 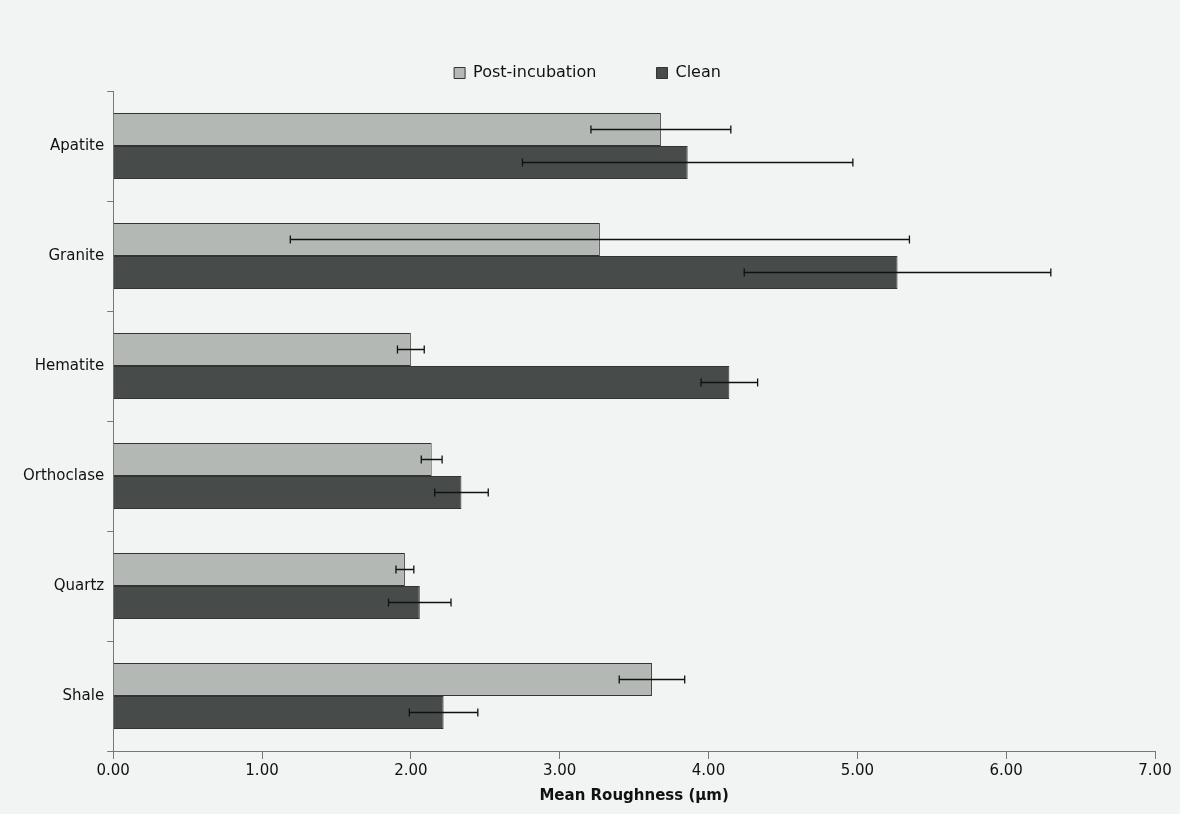 I want to click on y-tick-label: Quartz, so click(x=79, y=584).